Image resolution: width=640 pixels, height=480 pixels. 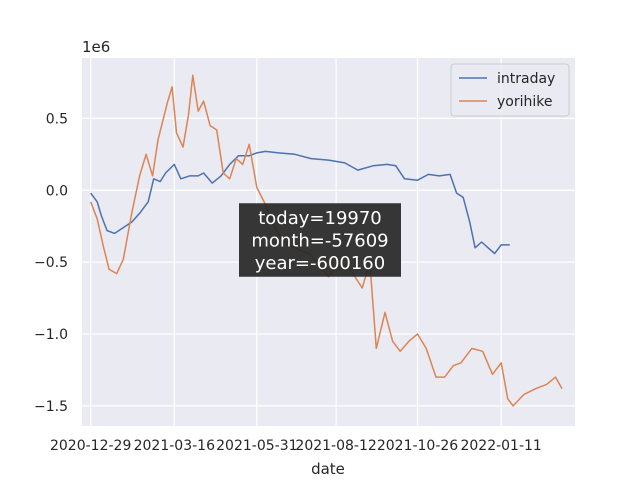 I want to click on y-tick-label: −0.5, so click(x=51, y=263).